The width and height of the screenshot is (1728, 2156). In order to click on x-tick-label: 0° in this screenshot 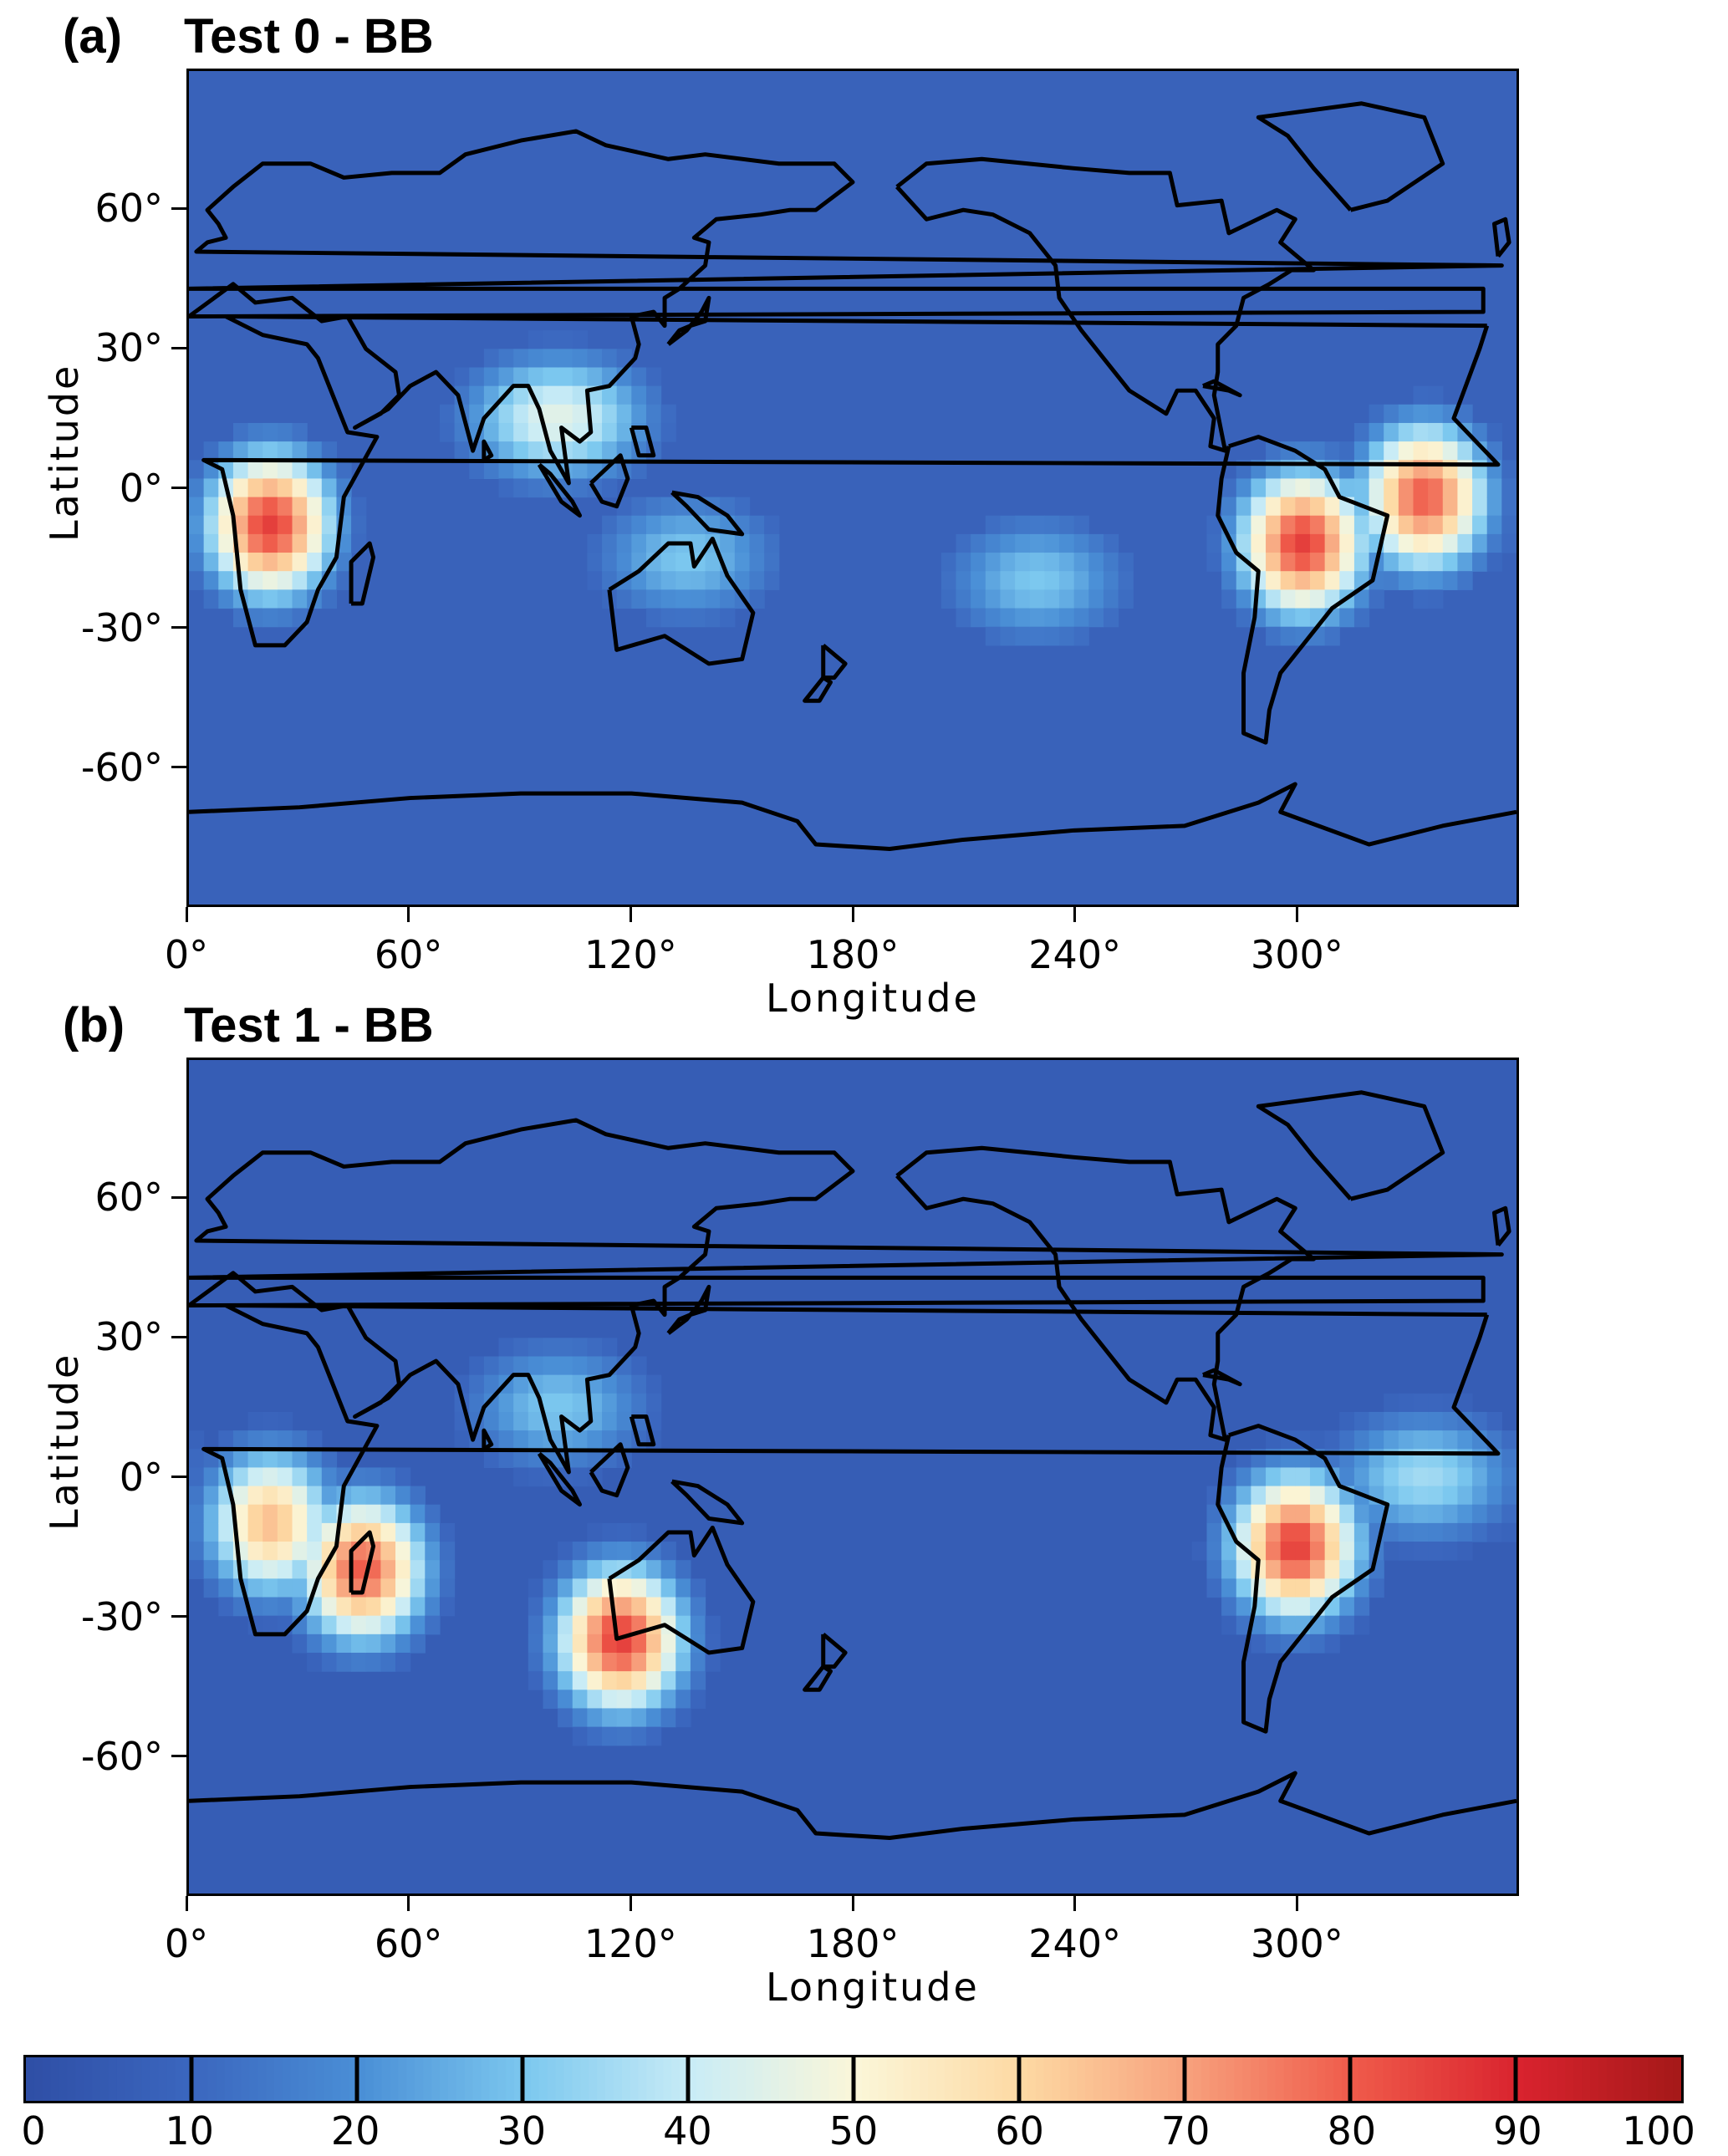, I will do `click(186, 955)`.